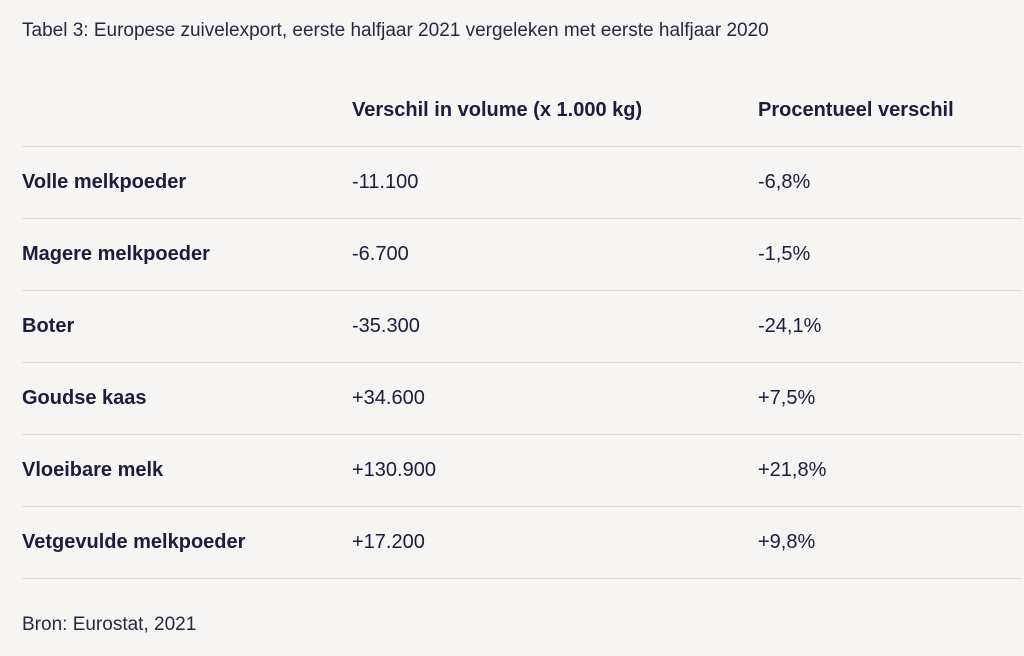 The height and width of the screenshot is (656, 1024). Describe the element at coordinates (792, 470) in the screenshot. I see `row-percent: +21,8%` at that location.